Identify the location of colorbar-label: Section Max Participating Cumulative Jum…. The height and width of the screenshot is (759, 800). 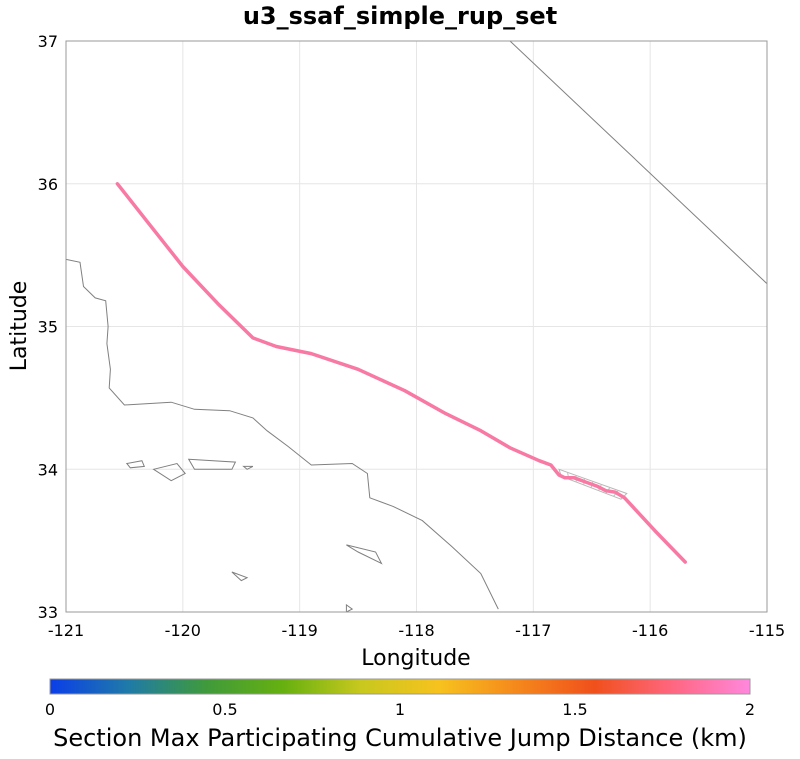
(400, 738).